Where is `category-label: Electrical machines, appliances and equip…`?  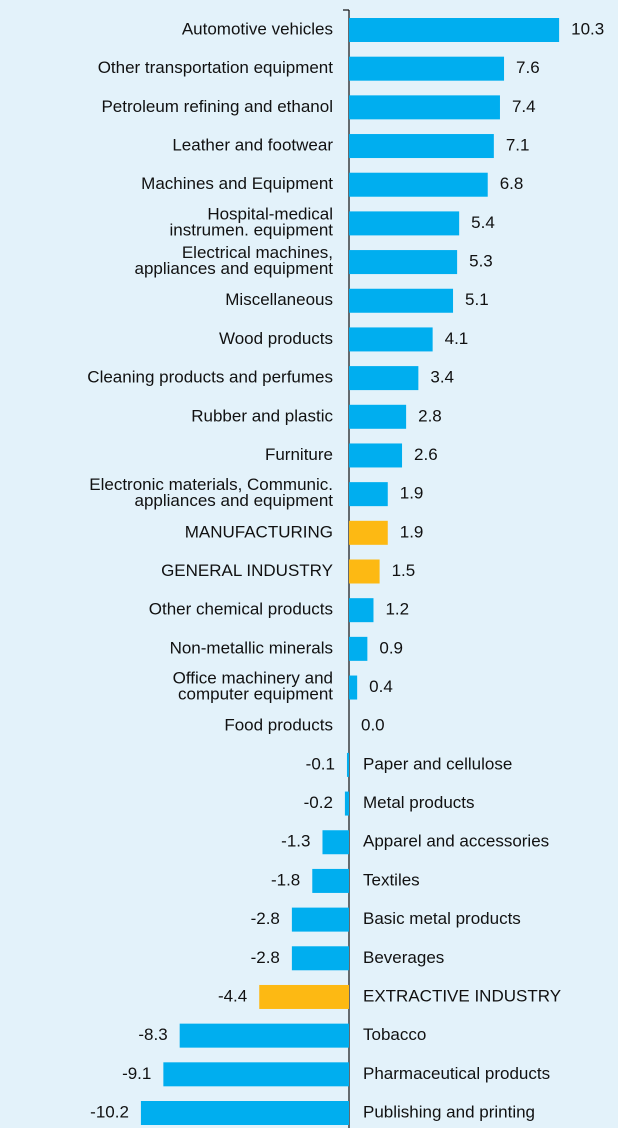 category-label: Electrical machines, appliances and equip… is located at coordinates (234, 261).